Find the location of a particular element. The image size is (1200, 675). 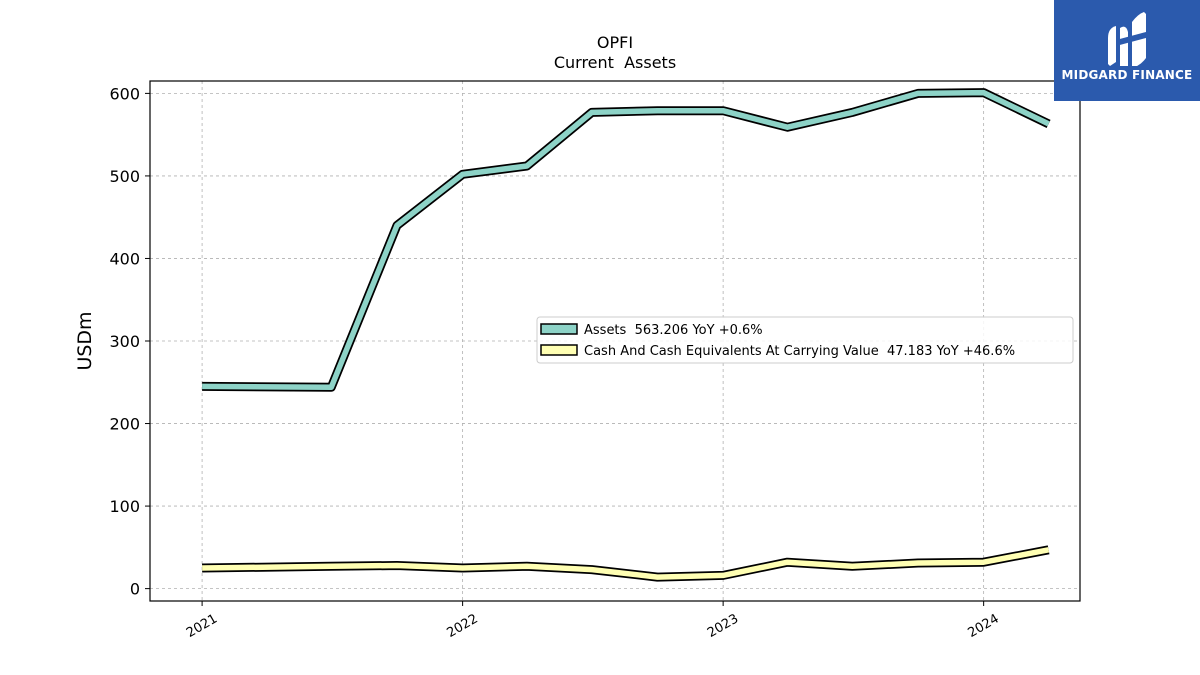

series-1-line is located at coordinates (626, 563).